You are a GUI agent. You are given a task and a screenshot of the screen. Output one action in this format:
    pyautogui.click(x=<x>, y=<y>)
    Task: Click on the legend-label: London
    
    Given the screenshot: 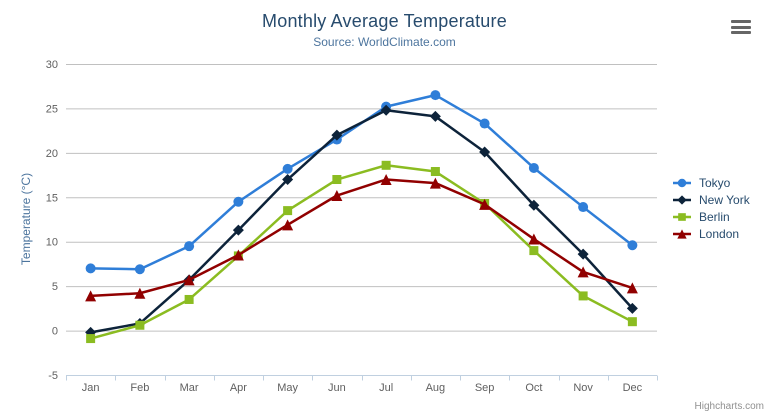 What is the action you would take?
    pyautogui.click(x=719, y=234)
    